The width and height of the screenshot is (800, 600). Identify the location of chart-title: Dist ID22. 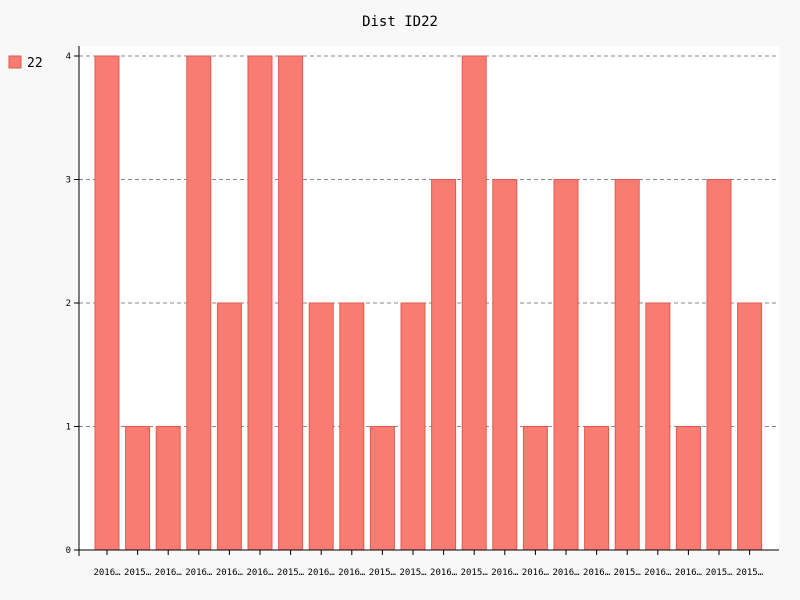
(400, 22).